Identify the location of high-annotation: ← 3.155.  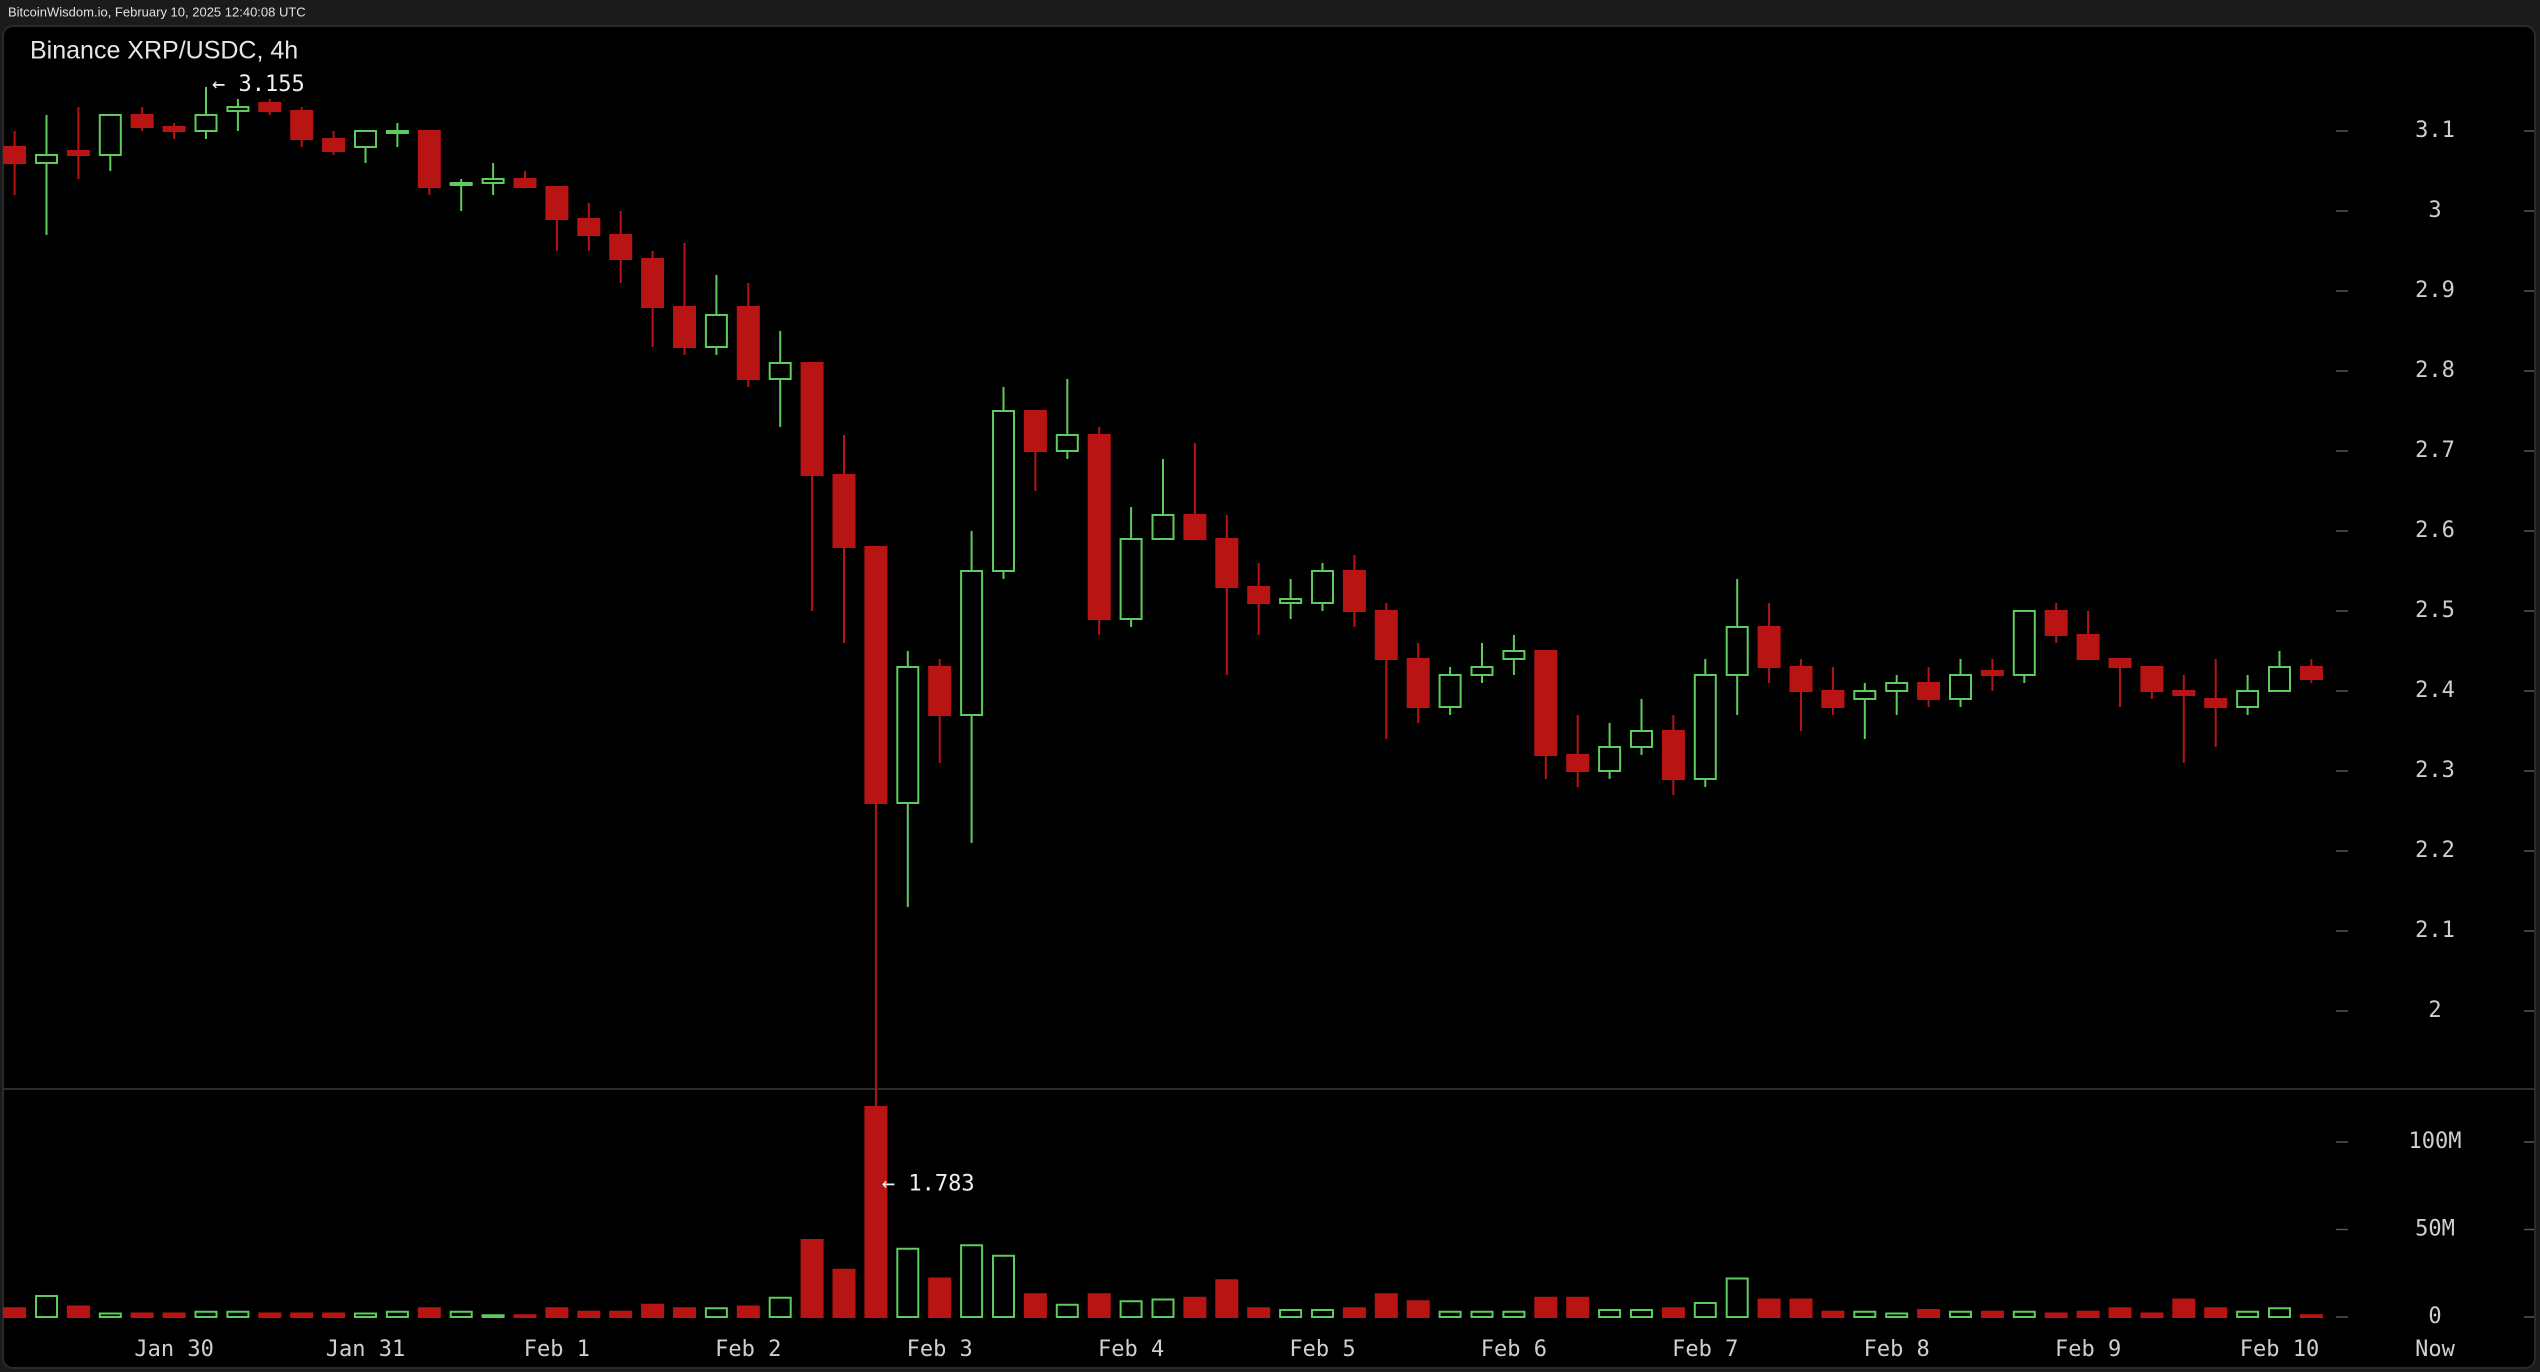
(258, 84).